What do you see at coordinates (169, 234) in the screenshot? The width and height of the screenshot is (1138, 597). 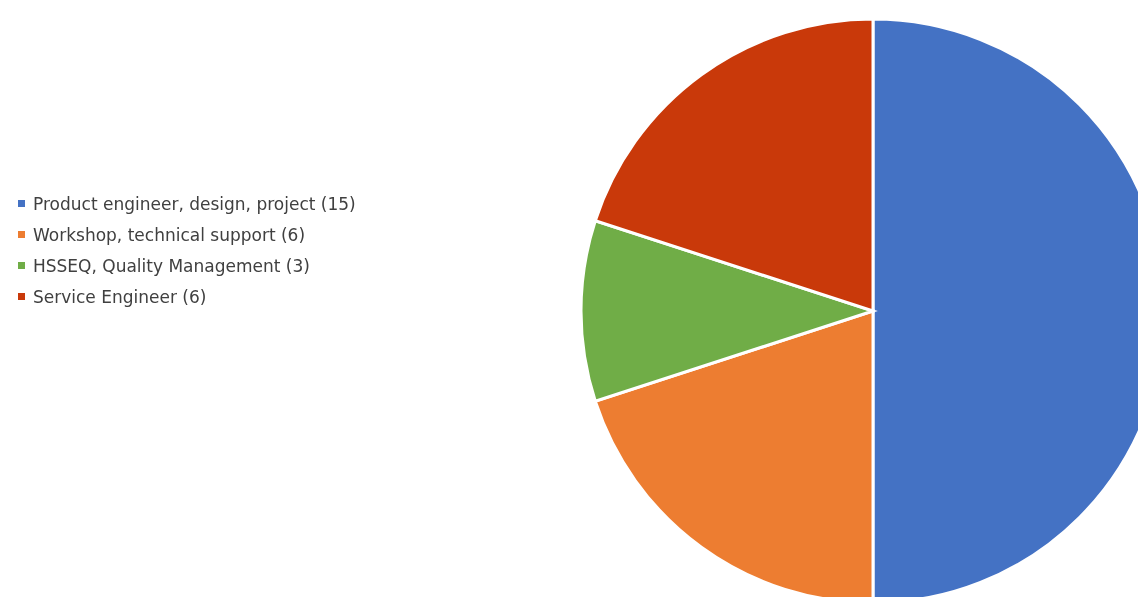 I see `legend-label: Workshop, technical support (6)` at bounding box center [169, 234].